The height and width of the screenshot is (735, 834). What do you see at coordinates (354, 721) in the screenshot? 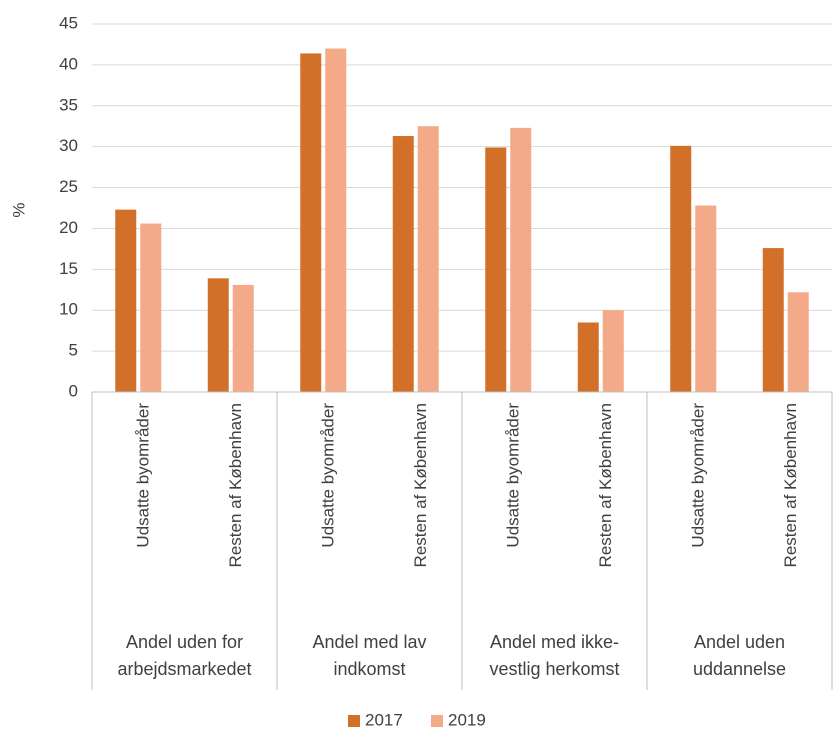
I see `legend-swatch-2017` at bounding box center [354, 721].